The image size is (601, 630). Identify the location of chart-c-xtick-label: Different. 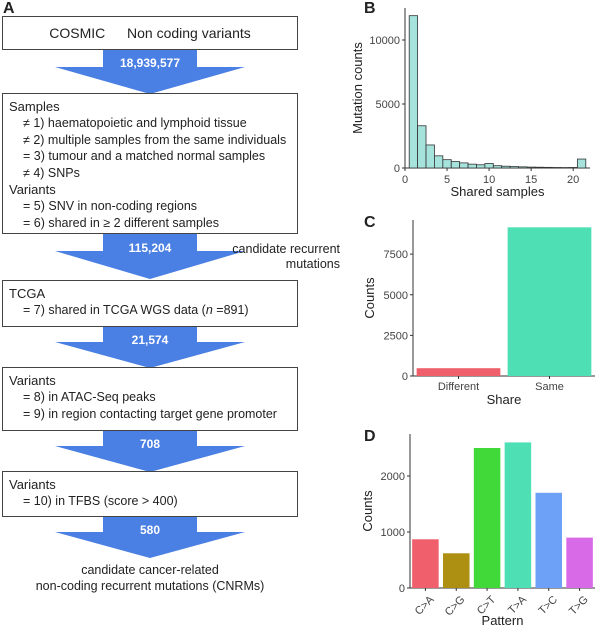
(458, 387).